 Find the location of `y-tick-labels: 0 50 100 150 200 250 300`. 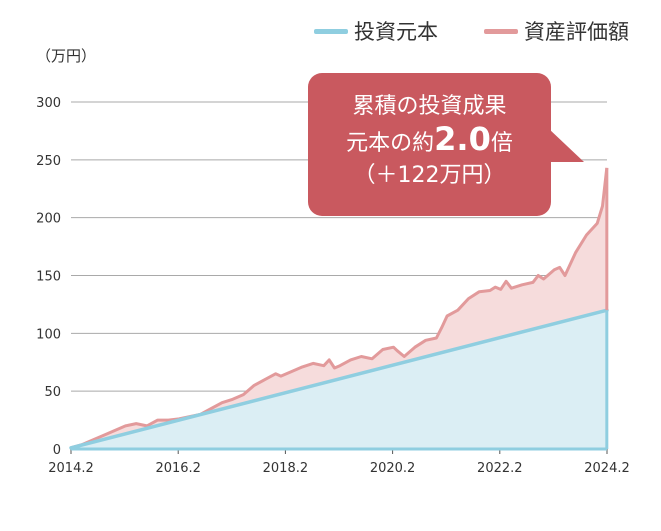

y-tick-labels: 0 50 100 150 200 250 300 is located at coordinates (48, 277).